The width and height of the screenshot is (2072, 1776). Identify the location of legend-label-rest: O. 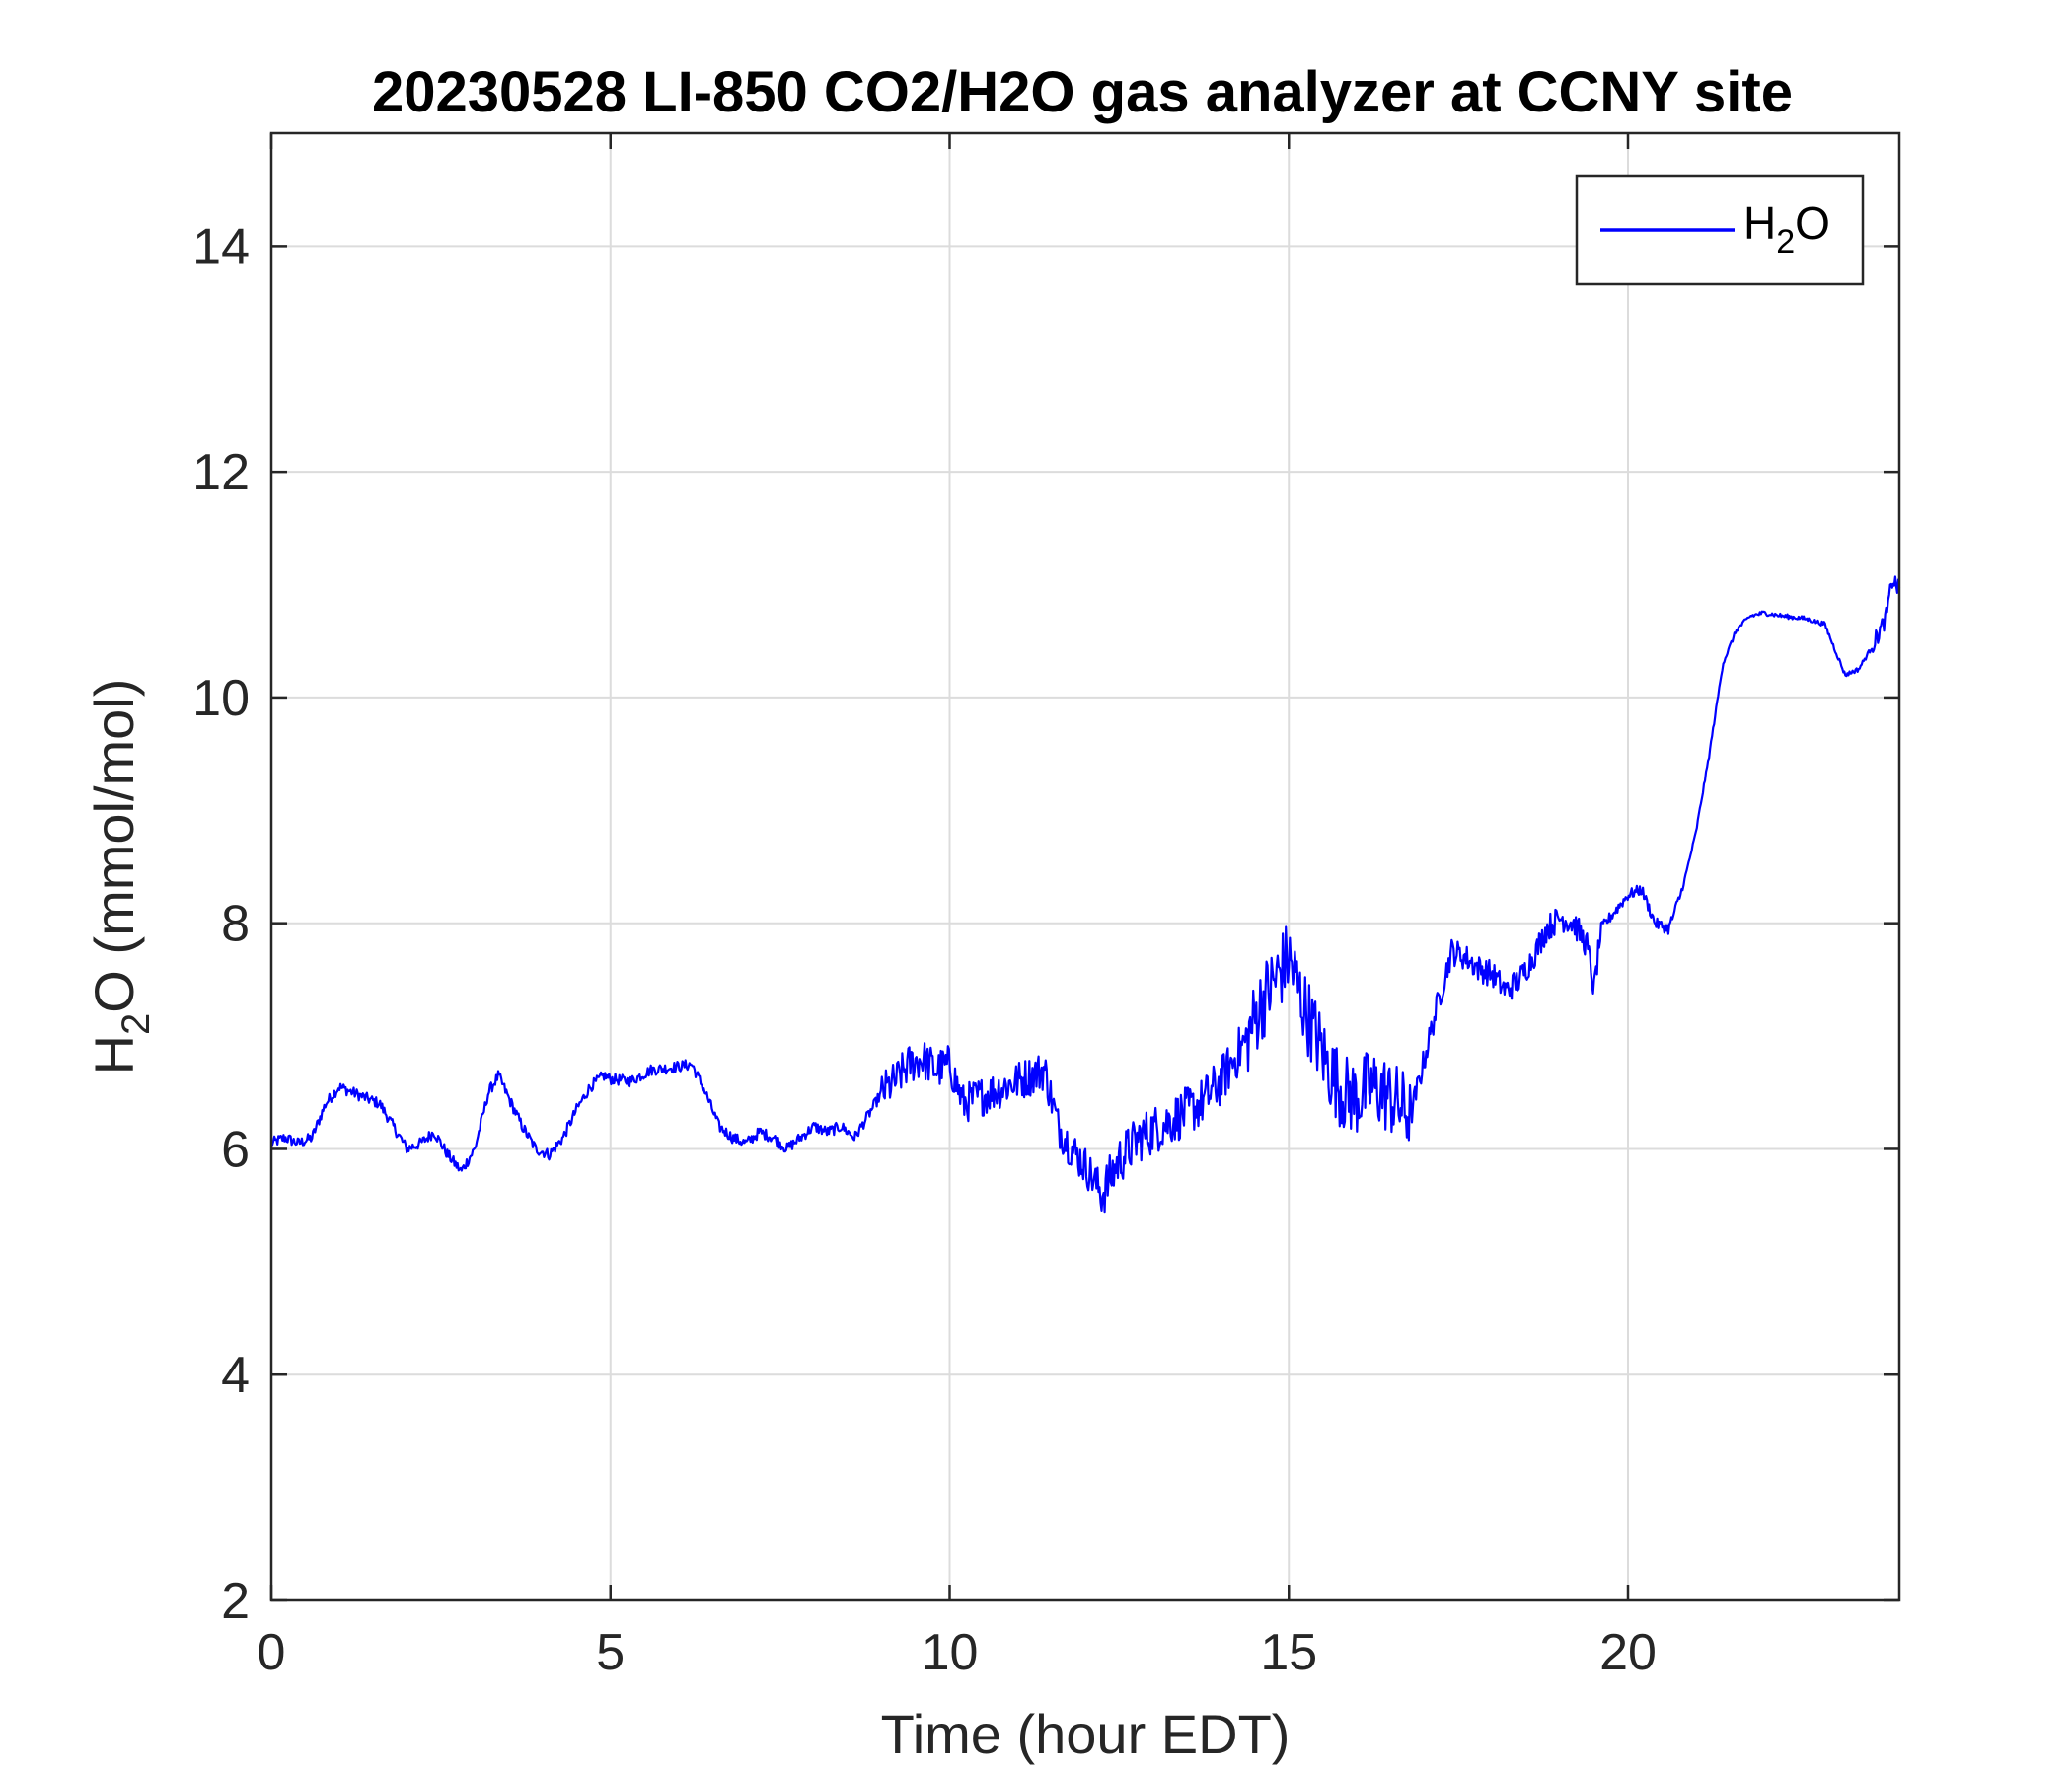
(1813, 223).